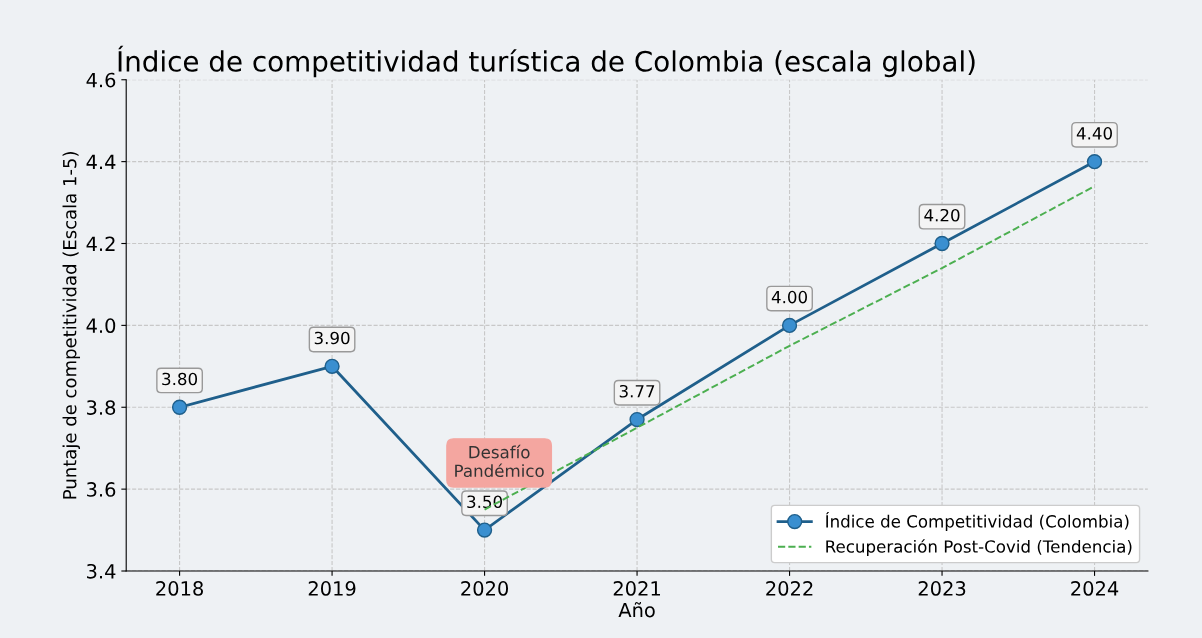 This screenshot has width=1202, height=638. I want to click on y-tick-label: 4.2, so click(100, 243).